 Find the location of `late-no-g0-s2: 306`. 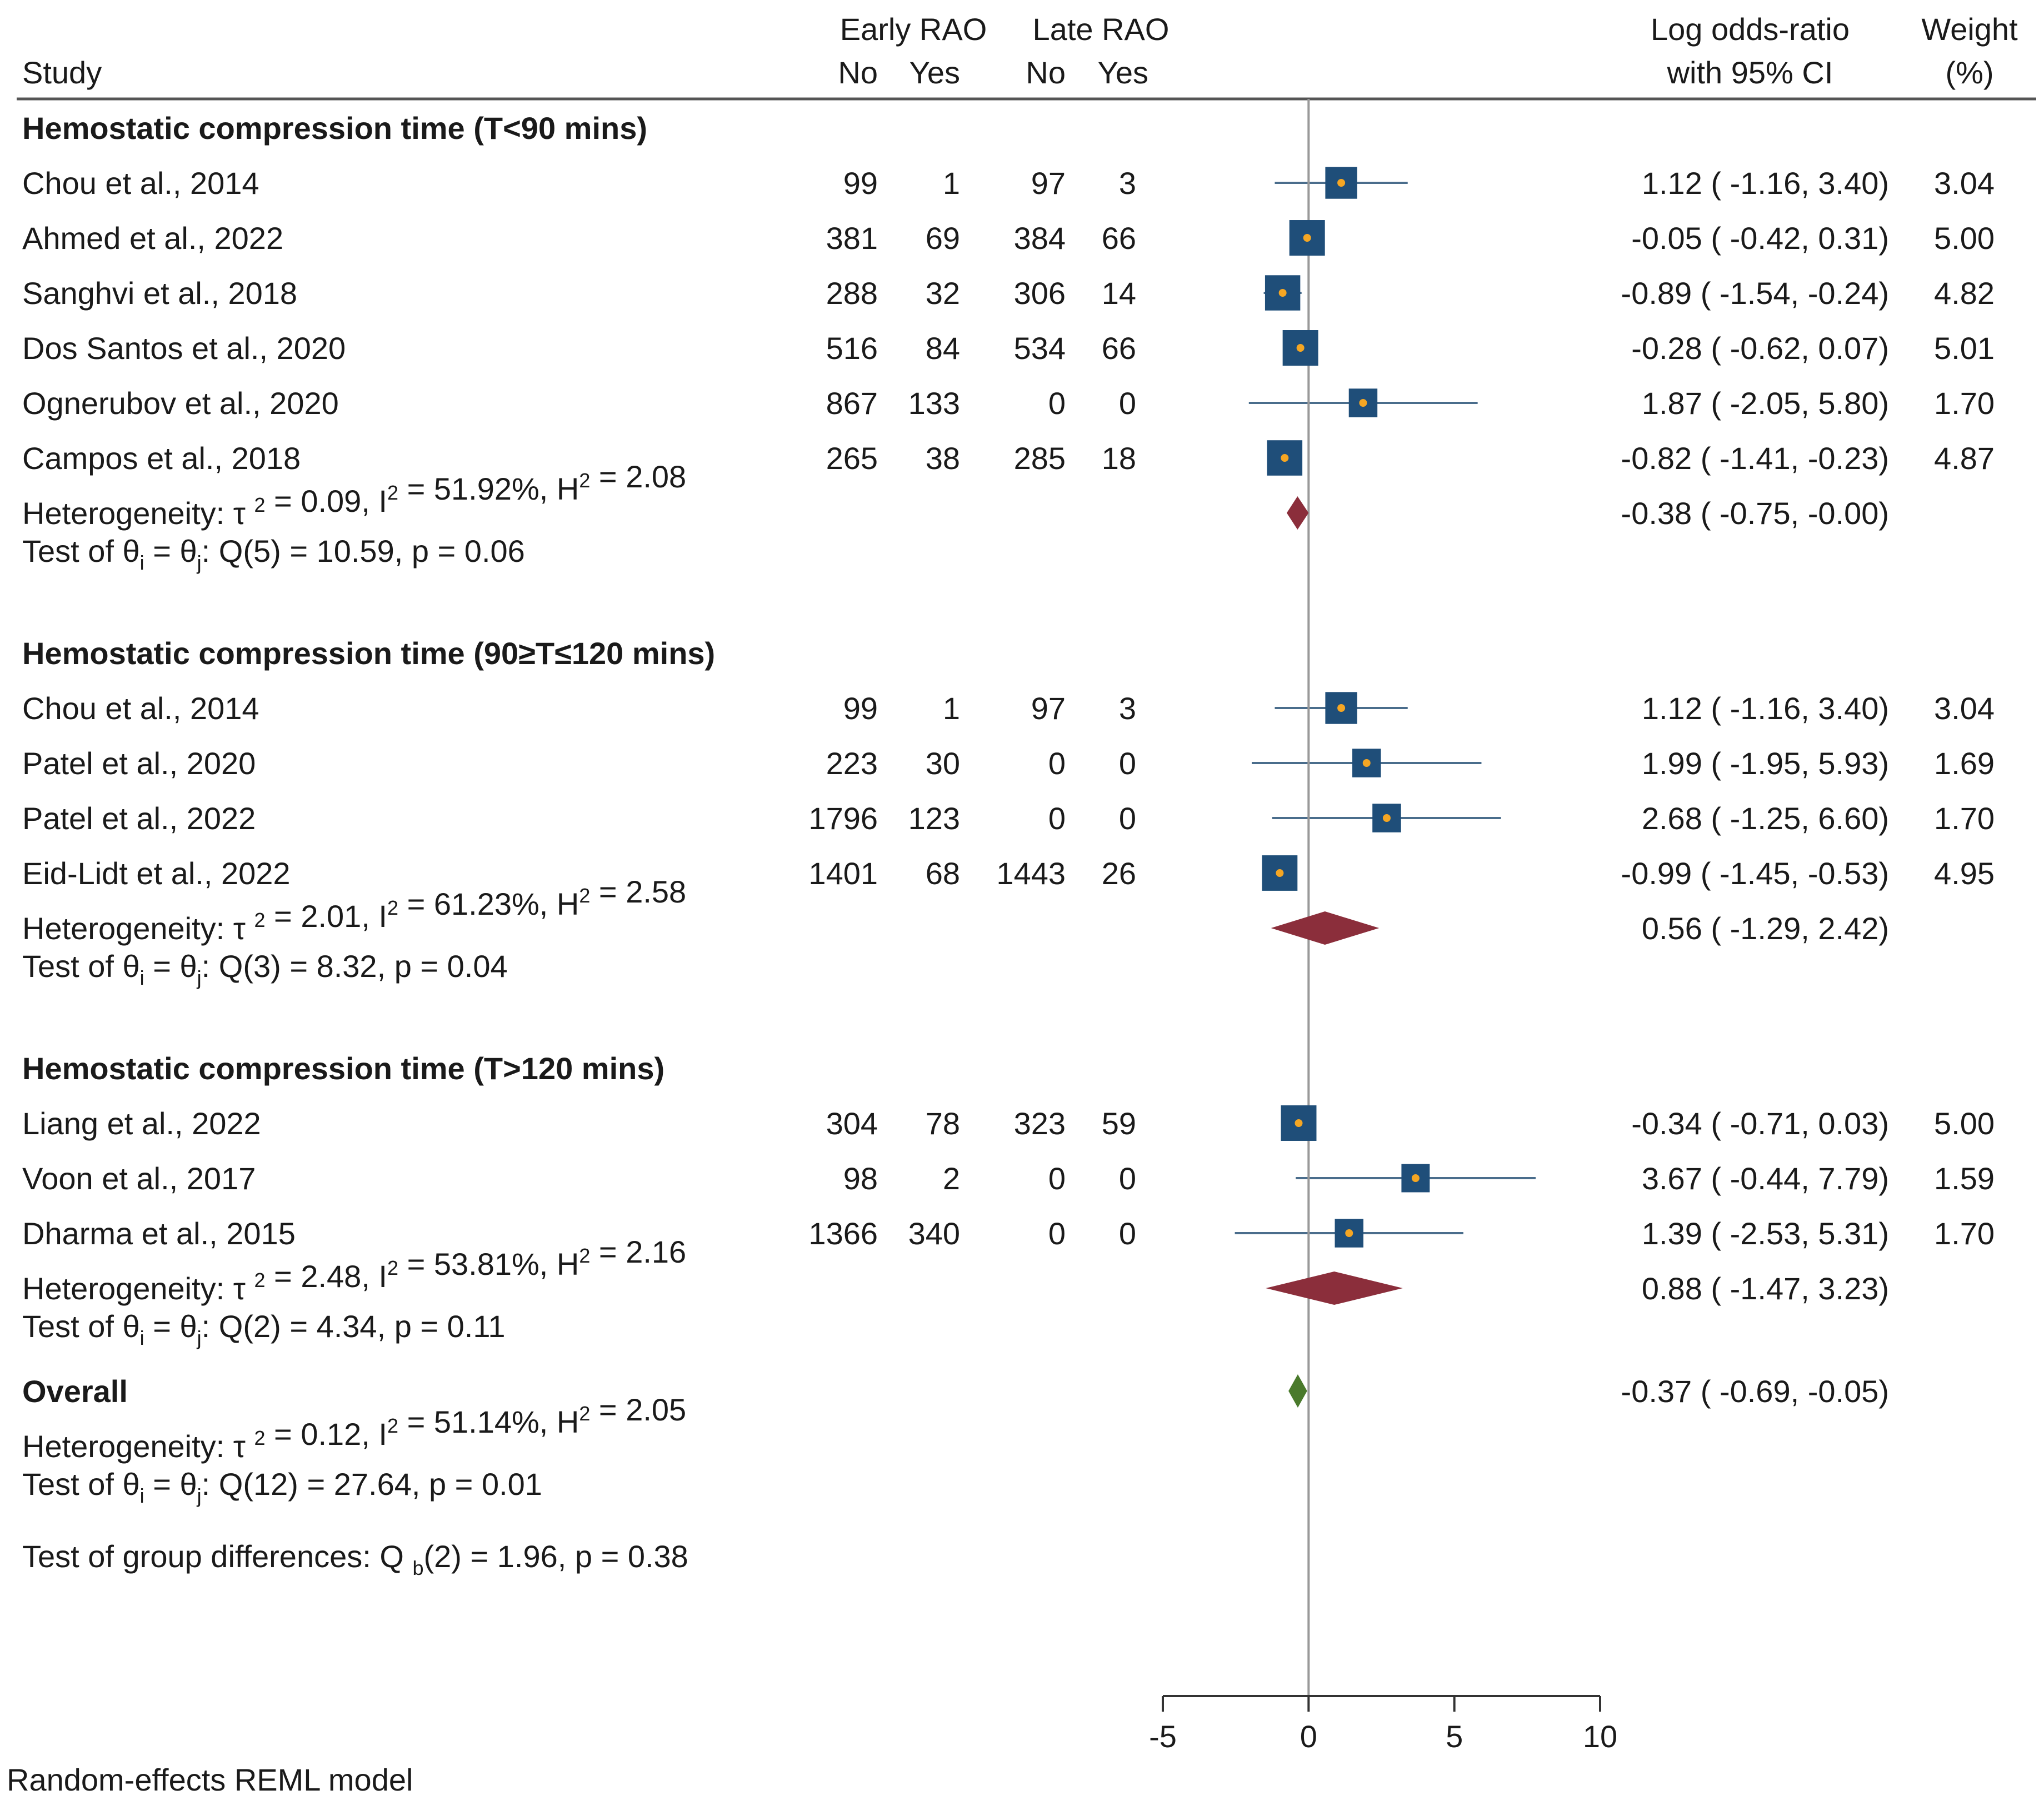

late-no-g0-s2: 306 is located at coordinates (1040, 293).